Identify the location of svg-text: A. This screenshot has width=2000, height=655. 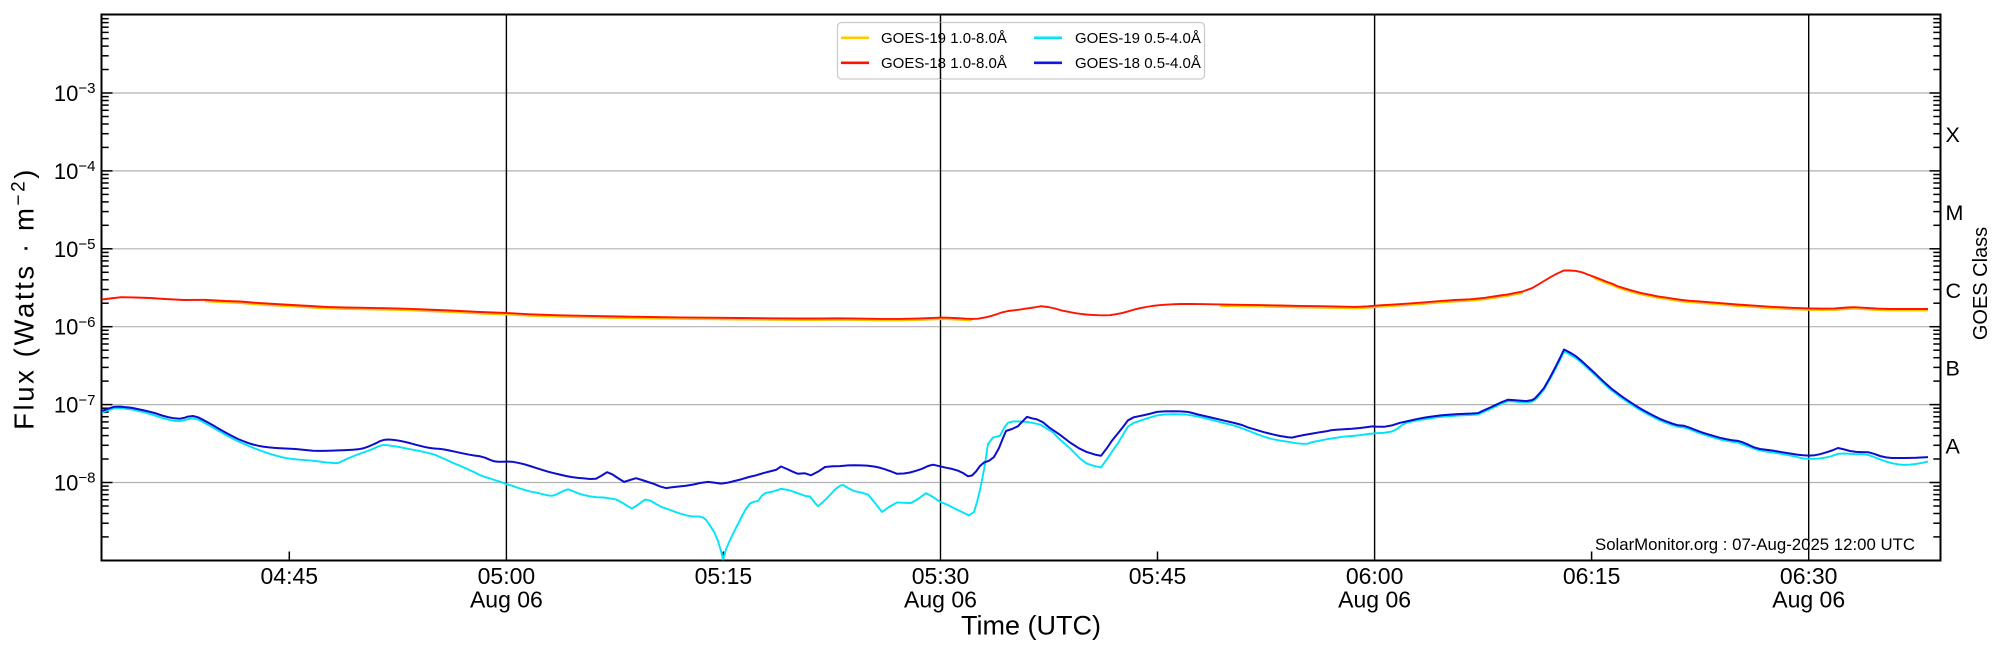
(1953, 447).